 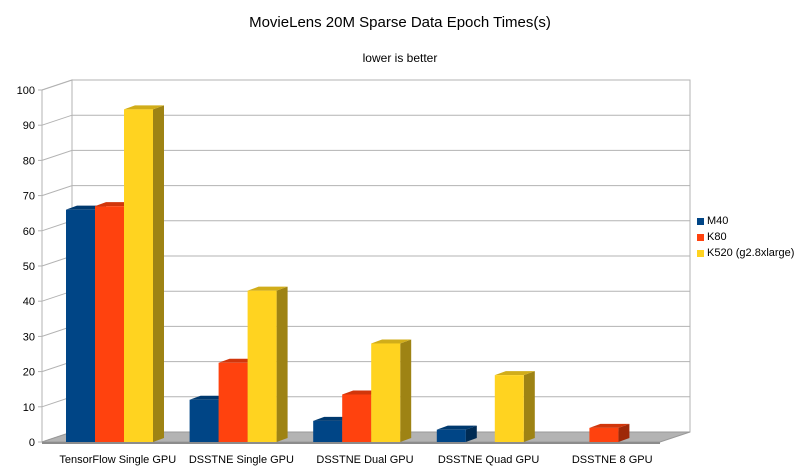 What do you see at coordinates (751, 253) in the screenshot?
I see `legend-label: K520 (g2.8xlarge)` at bounding box center [751, 253].